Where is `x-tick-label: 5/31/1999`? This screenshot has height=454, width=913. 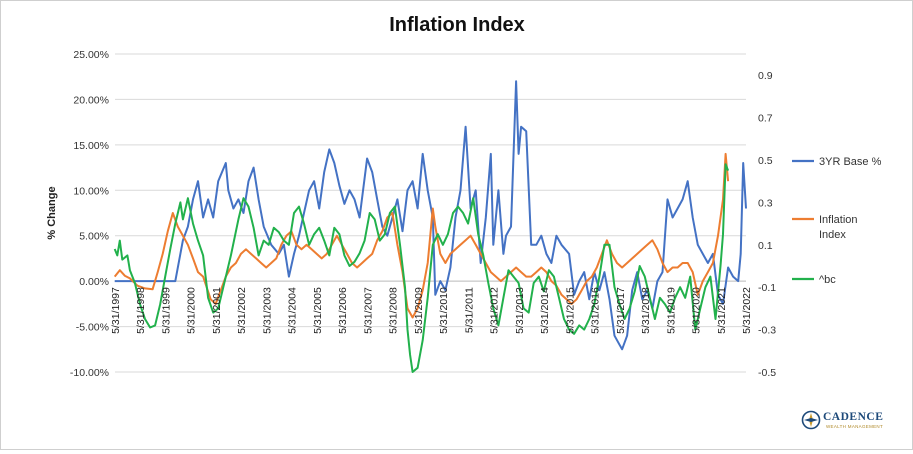
x-tick-label: 5/31/1999 is located at coordinates (167, 310).